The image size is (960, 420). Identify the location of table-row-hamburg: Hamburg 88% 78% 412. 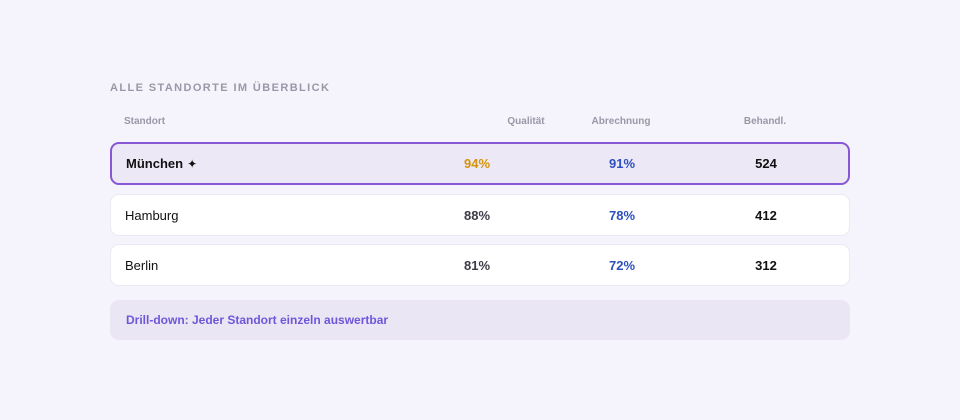
(480, 215).